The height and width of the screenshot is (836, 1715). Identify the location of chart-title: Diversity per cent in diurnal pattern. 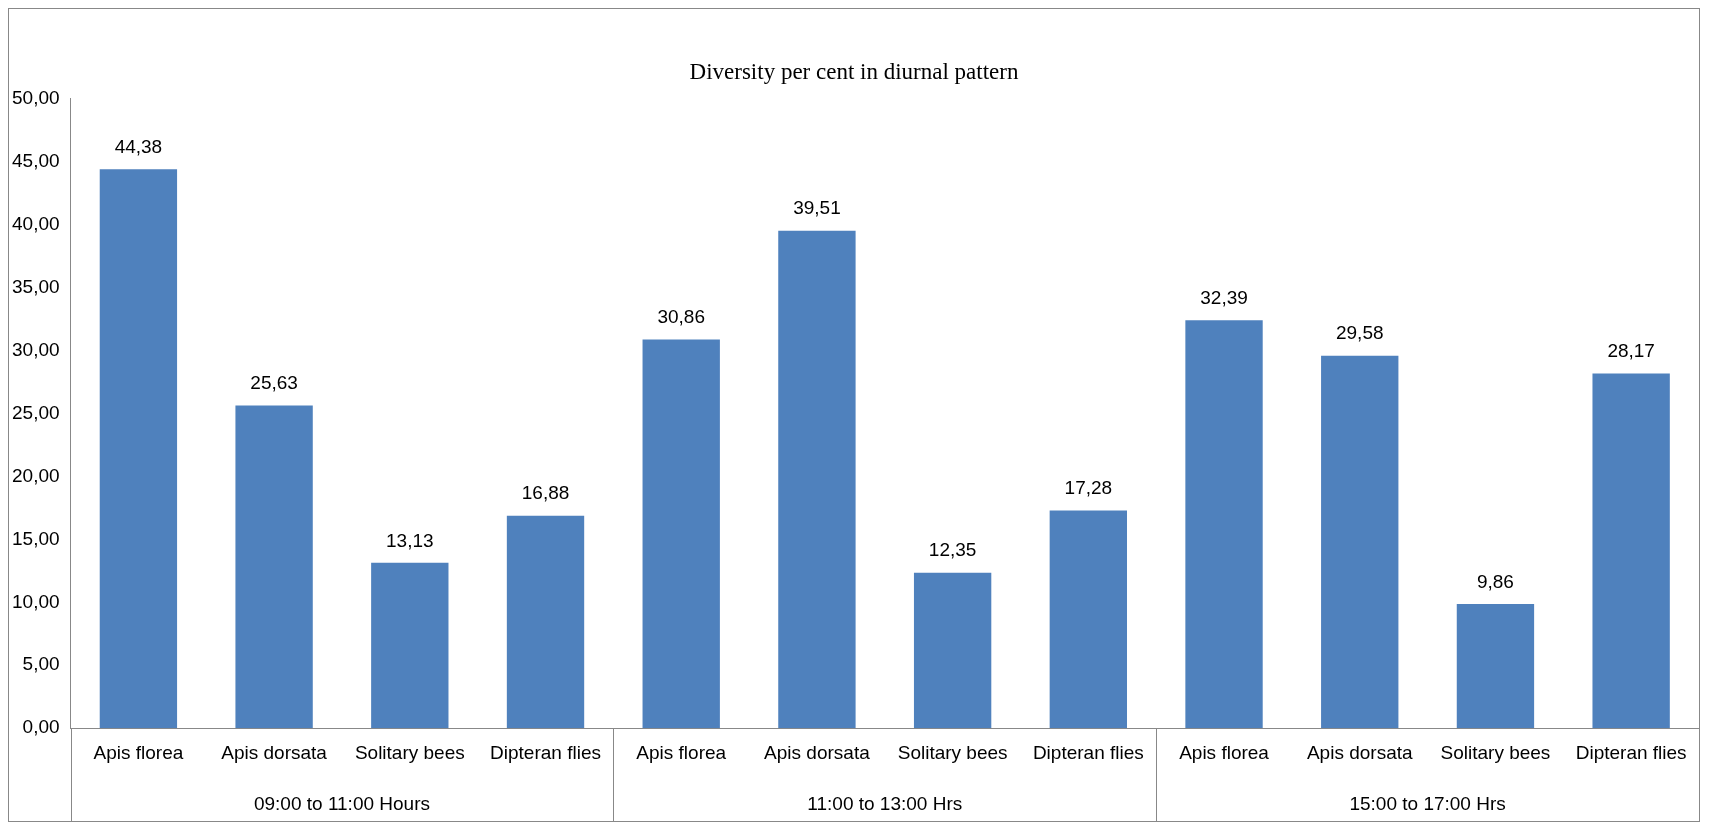
(854, 71).